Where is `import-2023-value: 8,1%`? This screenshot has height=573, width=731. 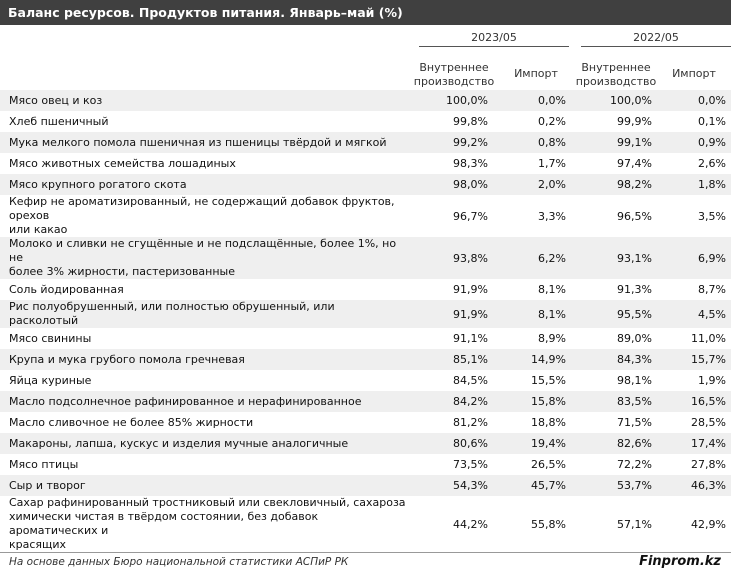
import-2023-value: 8,1% is located at coordinates (552, 289).